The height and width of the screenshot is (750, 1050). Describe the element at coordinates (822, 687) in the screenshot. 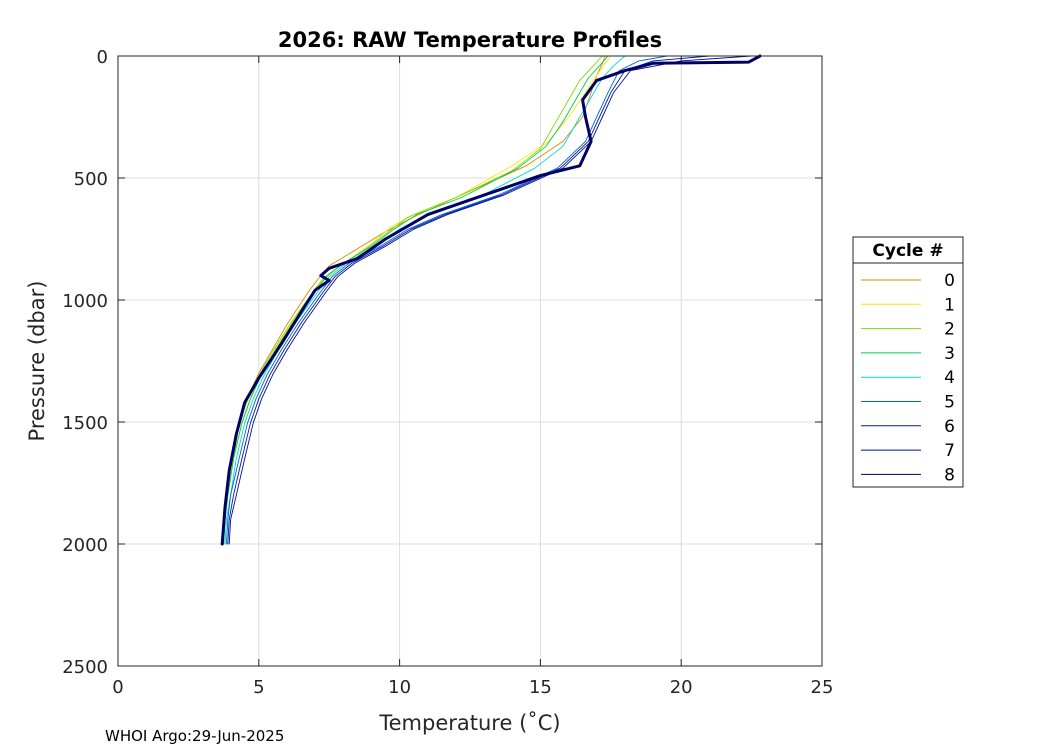

I see `x-tick-label: 25` at that location.